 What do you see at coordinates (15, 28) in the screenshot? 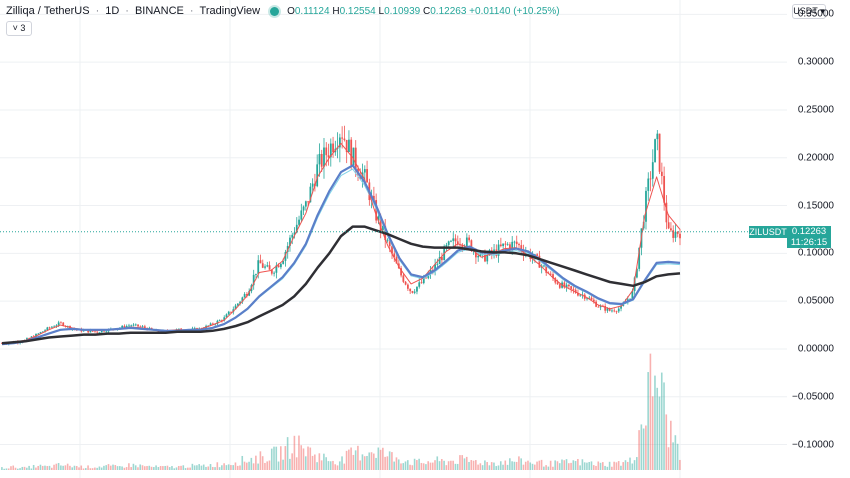
I see `chevron-down-icon: ˅` at bounding box center [15, 28].